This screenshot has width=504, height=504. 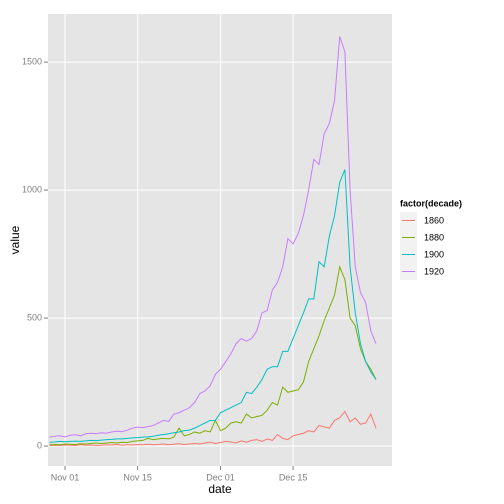 I want to click on legend-label: 1920, so click(x=434, y=271).